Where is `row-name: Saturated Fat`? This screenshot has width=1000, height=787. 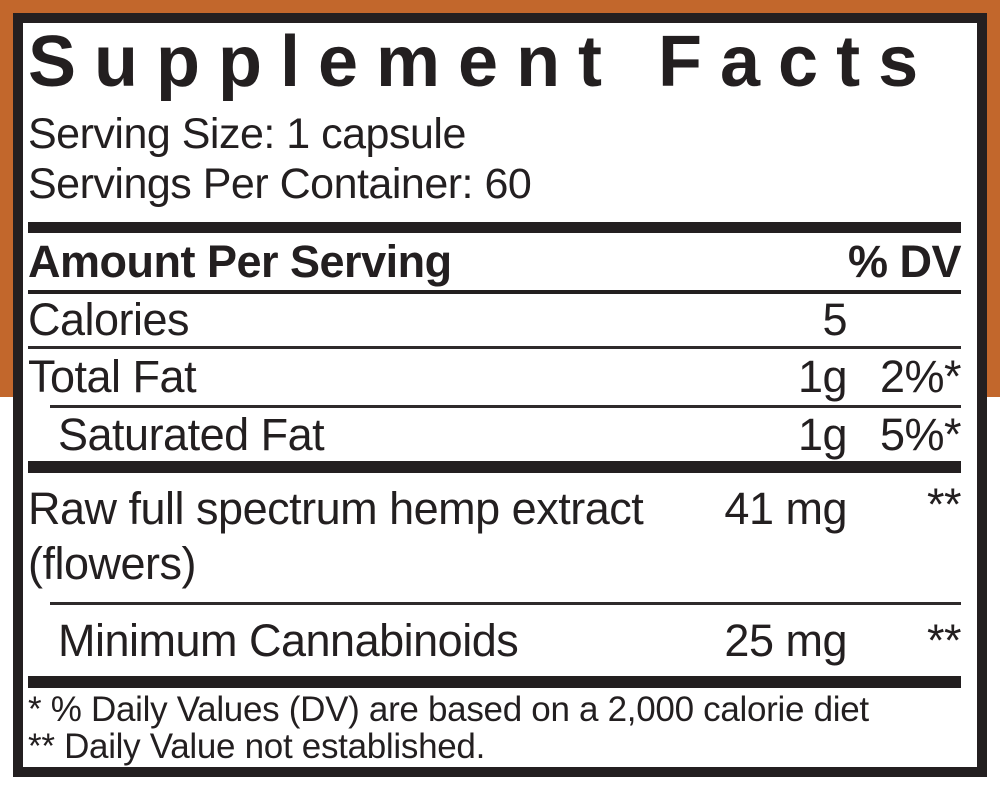 row-name: Saturated Fat is located at coordinates (191, 434).